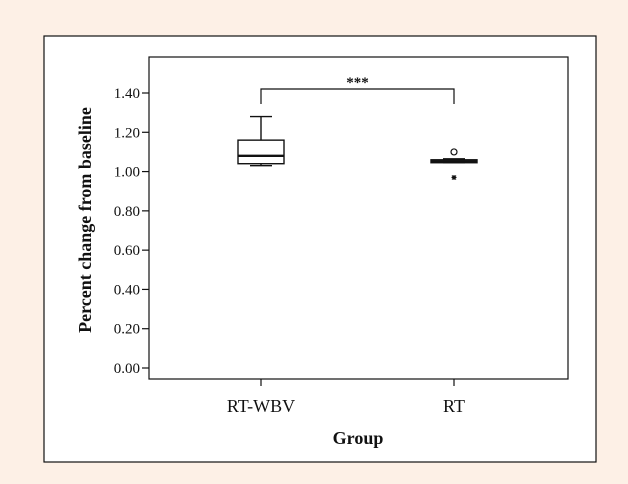 This screenshot has width=628, height=484. What do you see at coordinates (127, 330) in the screenshot?
I see `y-tick-label: 0.20` at bounding box center [127, 330].